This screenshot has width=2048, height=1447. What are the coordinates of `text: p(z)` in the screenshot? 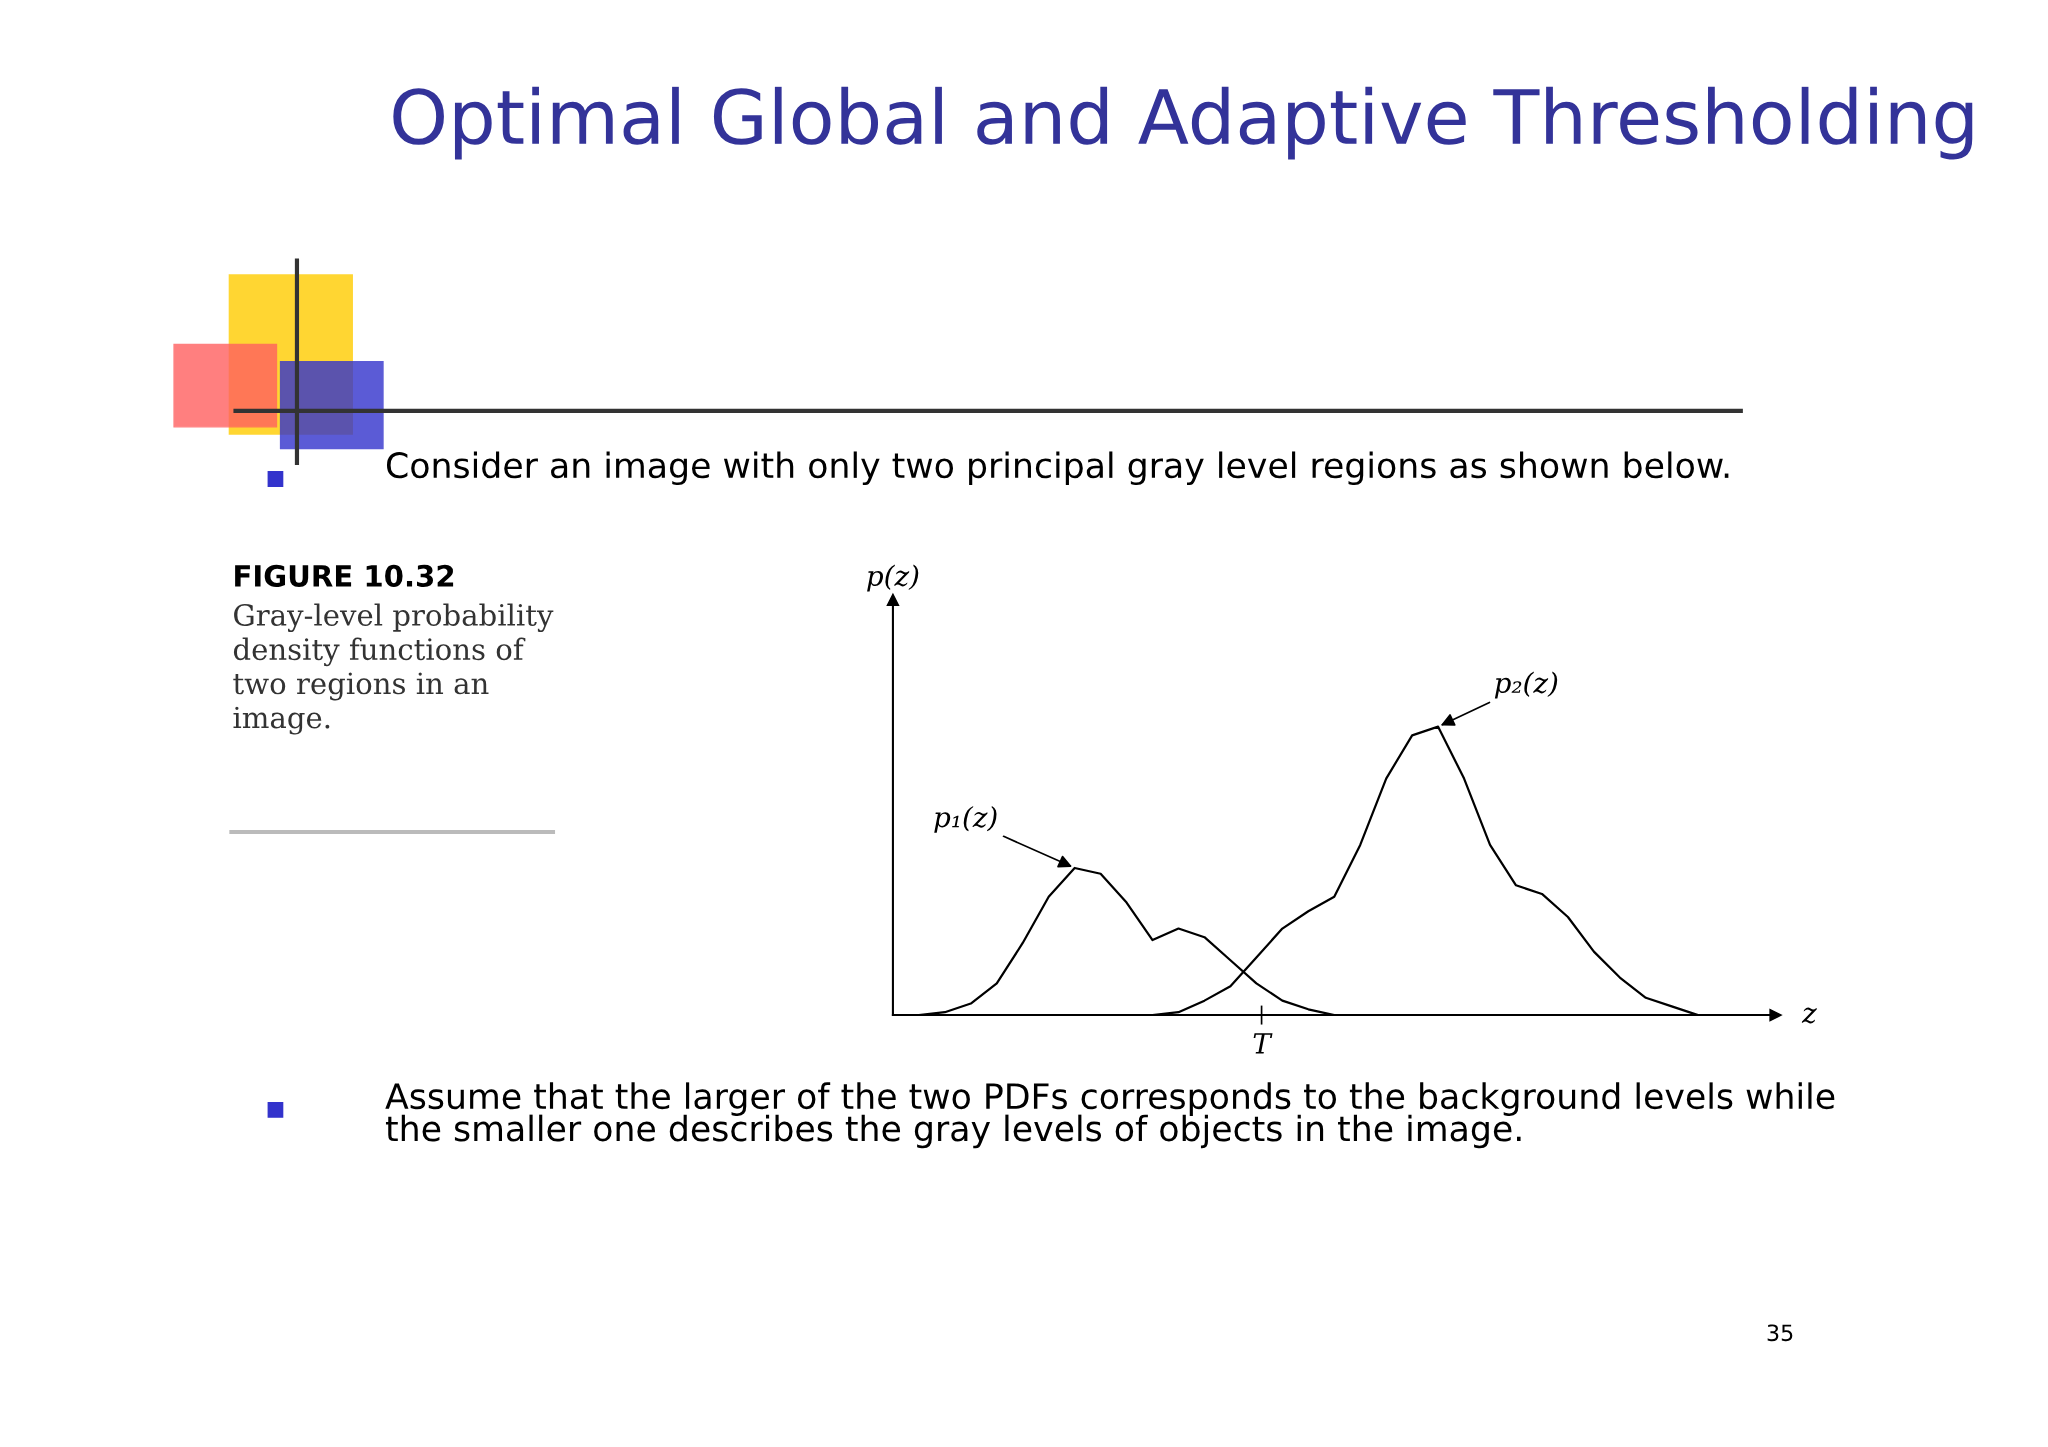 It's located at (893, 578).